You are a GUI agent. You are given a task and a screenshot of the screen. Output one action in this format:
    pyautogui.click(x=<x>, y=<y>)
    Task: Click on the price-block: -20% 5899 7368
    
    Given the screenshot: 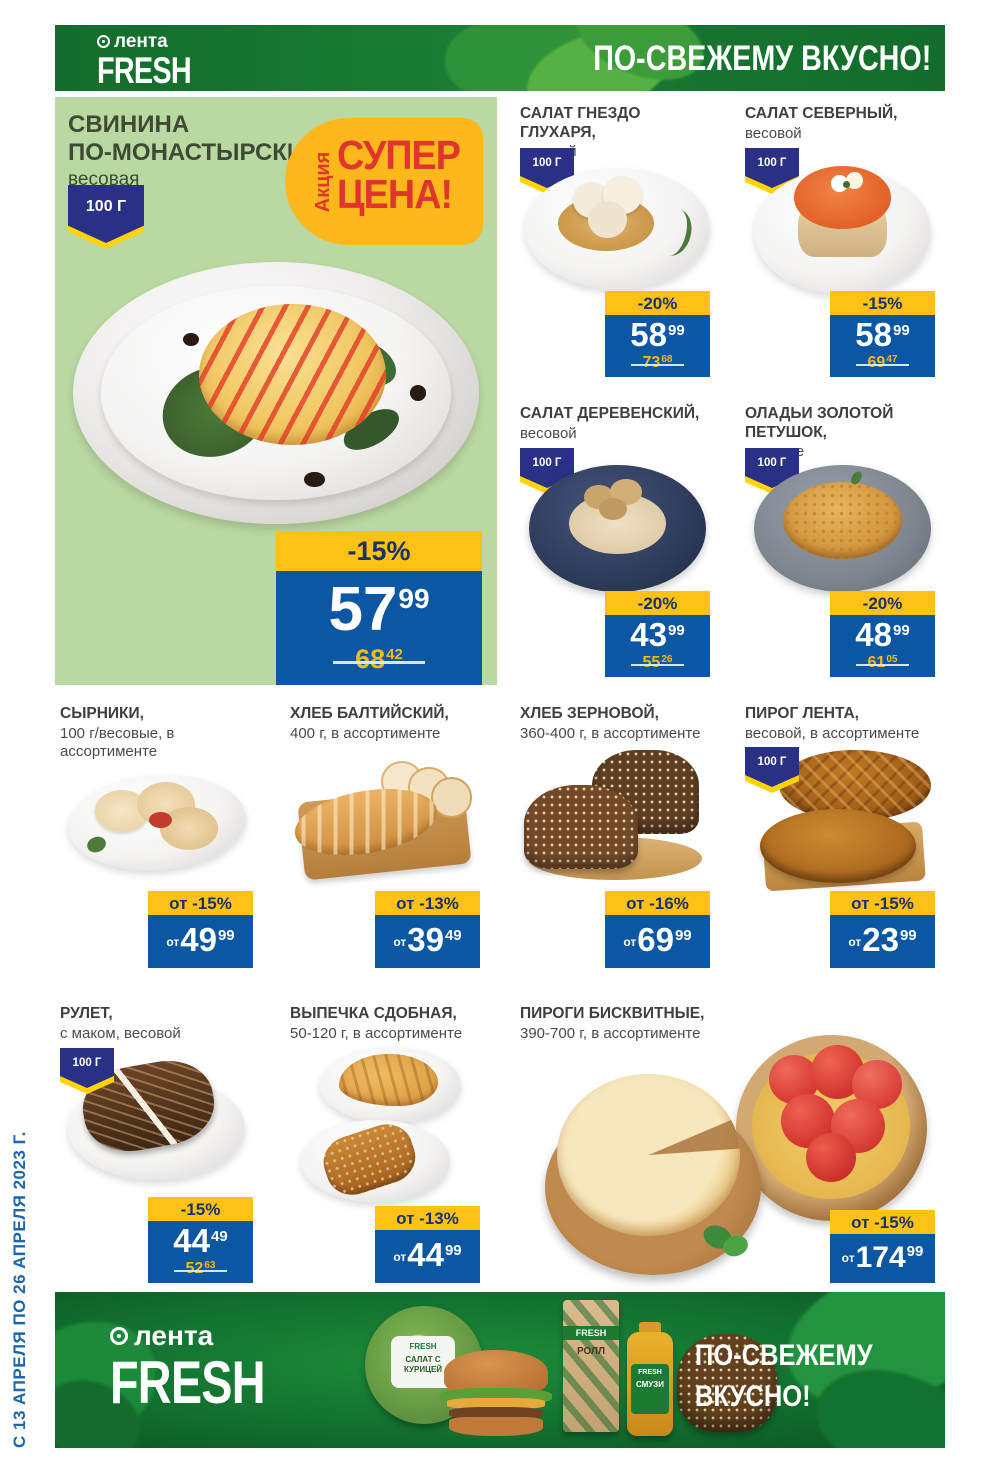 What is the action you would take?
    pyautogui.click(x=657, y=334)
    